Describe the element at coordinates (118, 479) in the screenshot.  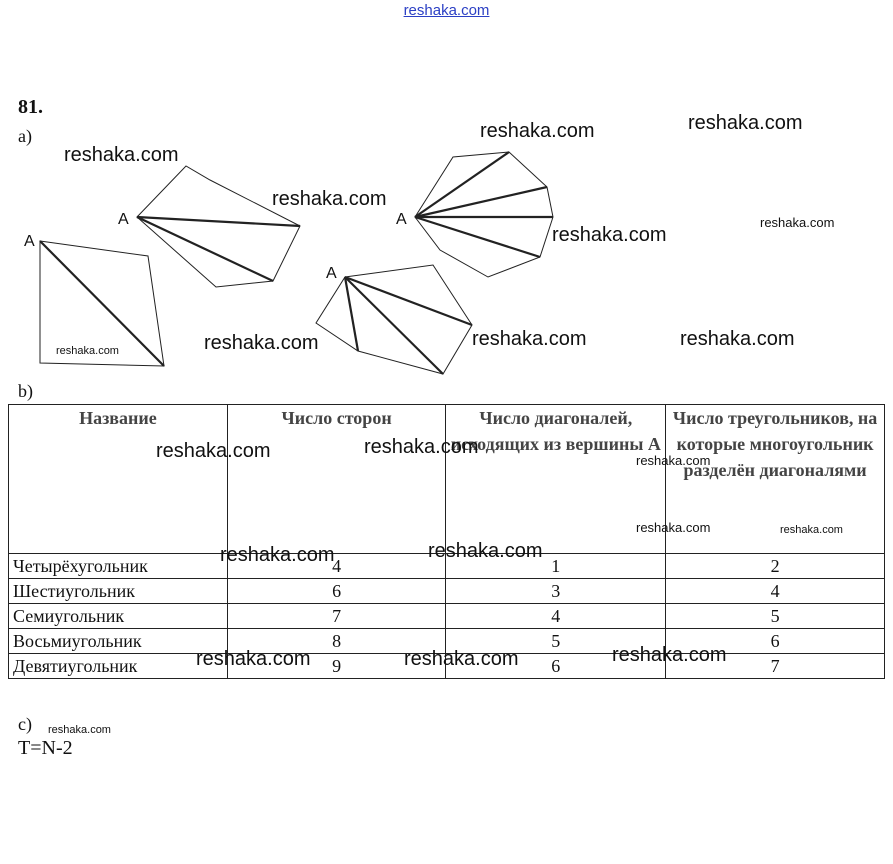
I see `header-name: Название` at that location.